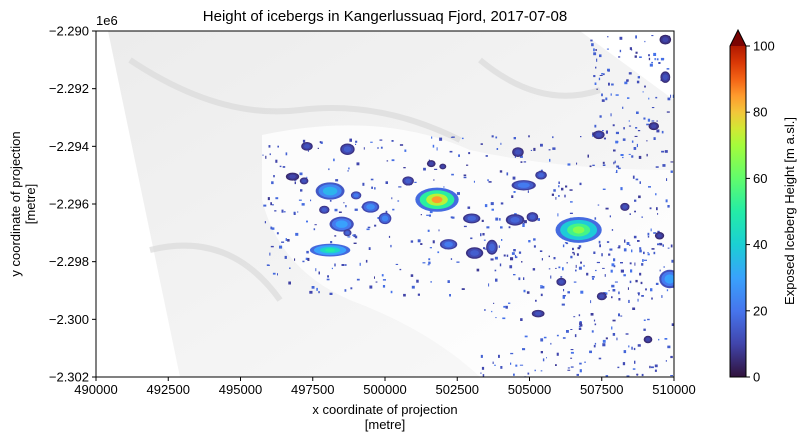  Describe the element at coordinates (760, 310) in the screenshot. I see `colorbar-tick-label: 20` at that location.